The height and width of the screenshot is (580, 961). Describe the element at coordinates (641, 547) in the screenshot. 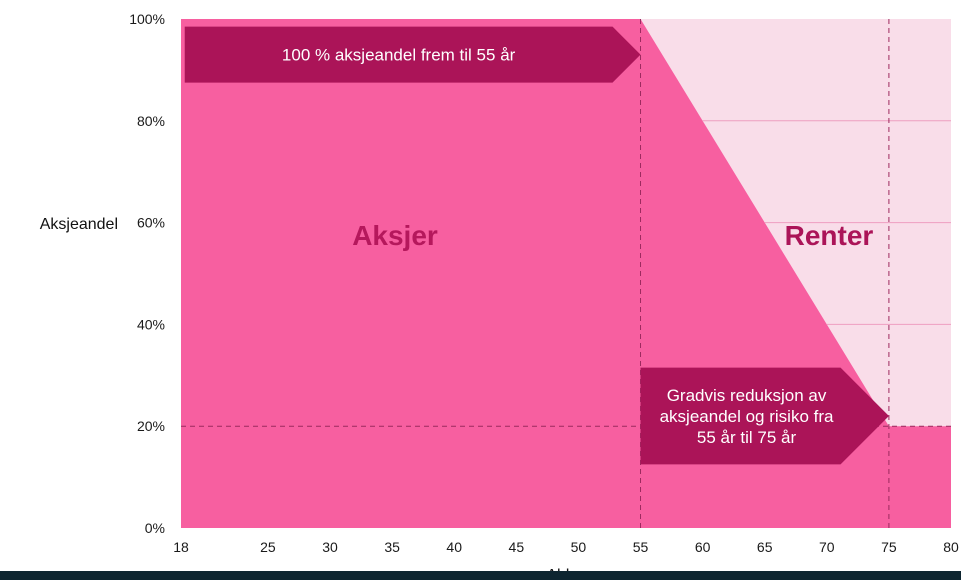

I see `x-tick-label: 55` at that location.